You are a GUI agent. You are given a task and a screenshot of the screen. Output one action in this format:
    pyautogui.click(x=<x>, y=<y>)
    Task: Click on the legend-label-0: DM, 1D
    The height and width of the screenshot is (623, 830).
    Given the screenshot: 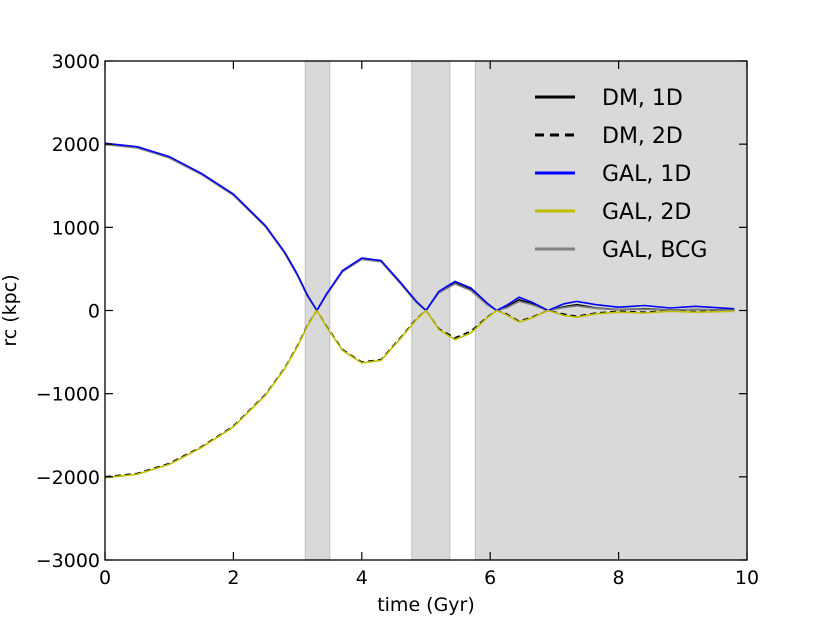 What is the action you would take?
    pyautogui.click(x=642, y=98)
    